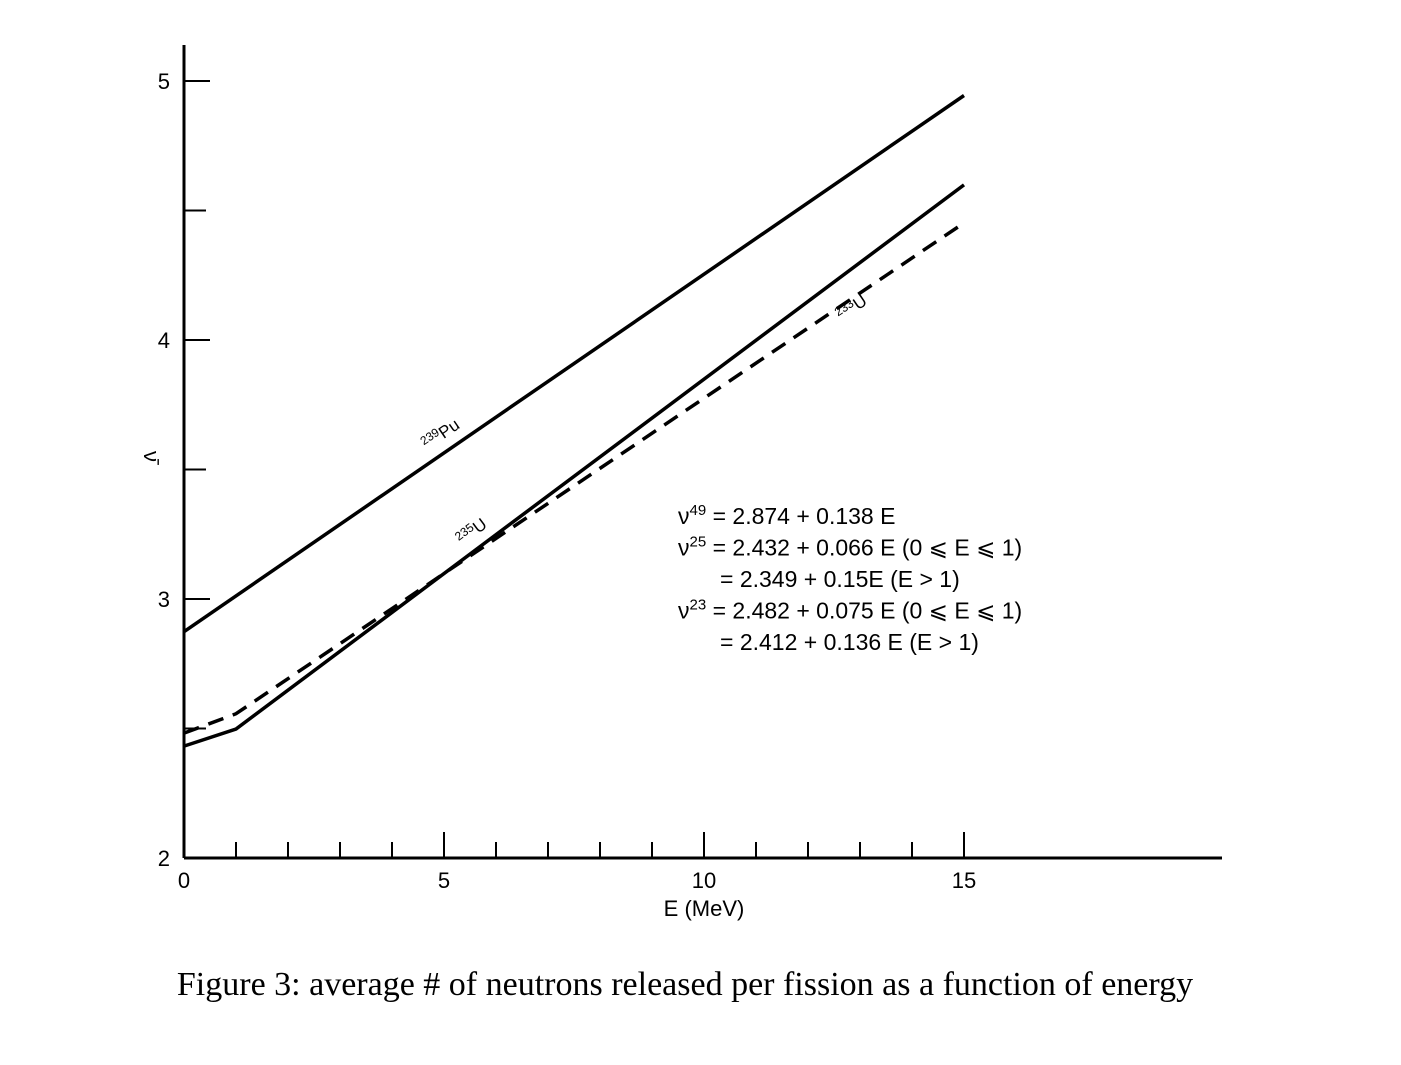 The height and width of the screenshot is (1065, 1401). What do you see at coordinates (704, 880) in the screenshot?
I see `x-tick-label: 10` at bounding box center [704, 880].